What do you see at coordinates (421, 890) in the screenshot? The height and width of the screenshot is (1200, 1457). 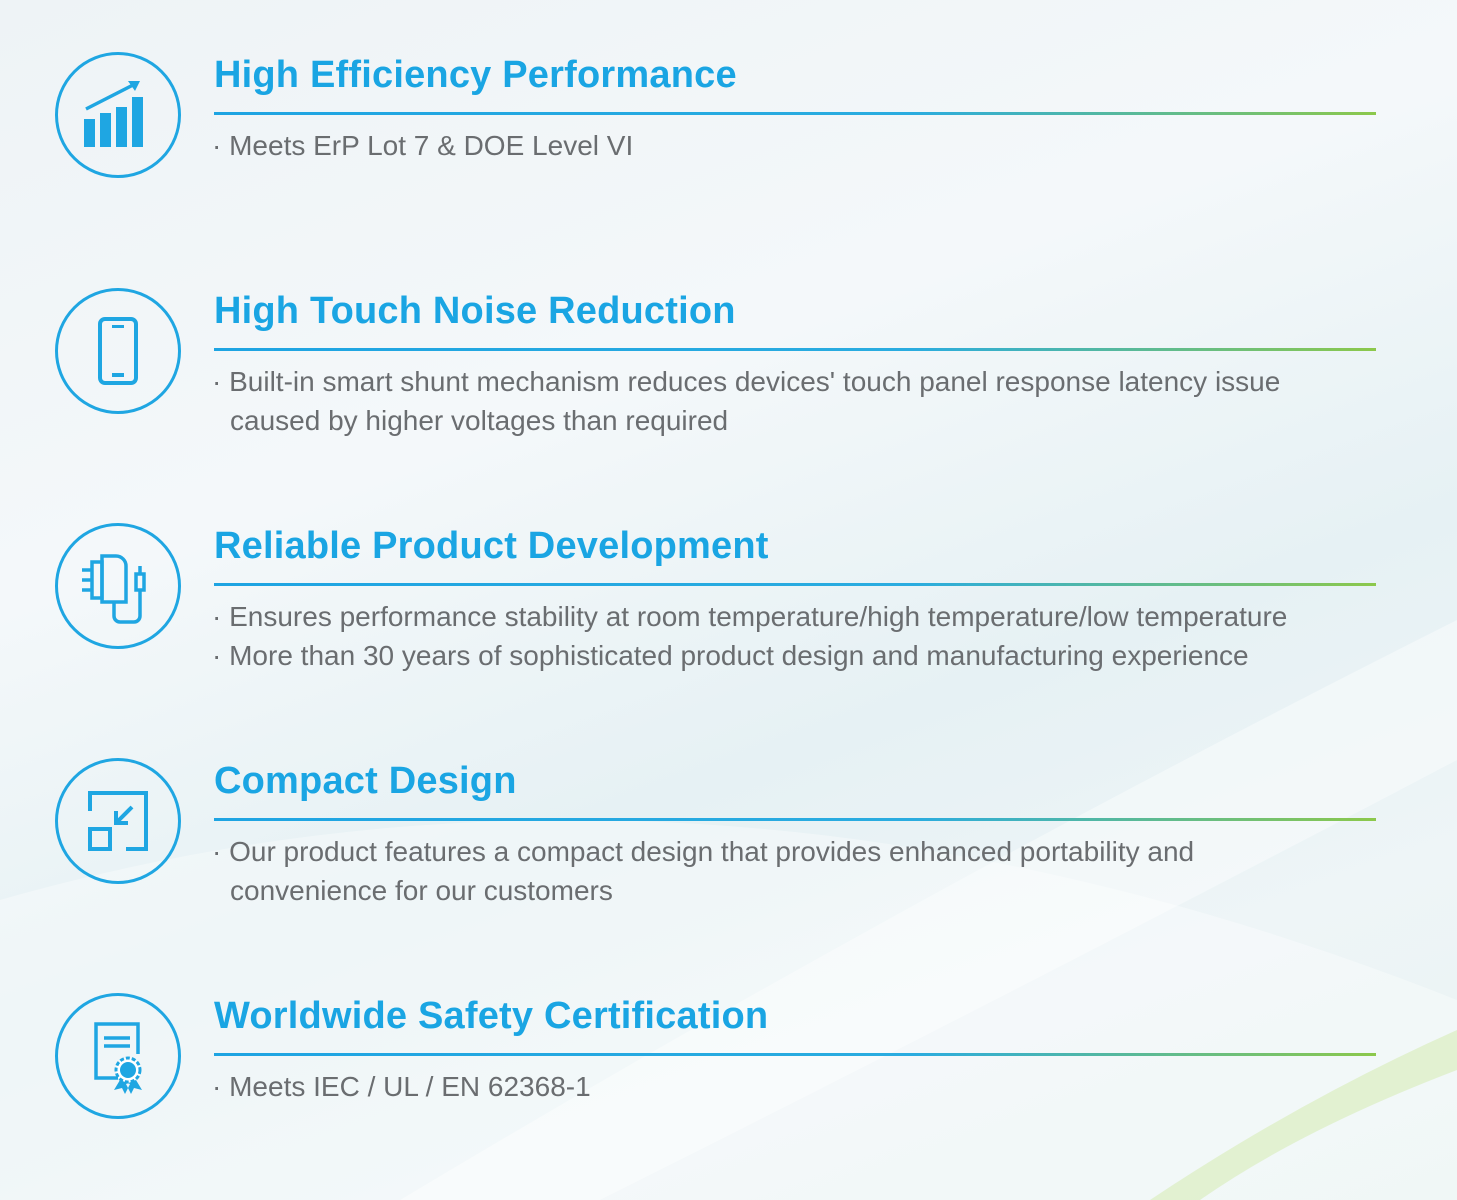 I see `description-line: convenience for our customers` at bounding box center [421, 890].